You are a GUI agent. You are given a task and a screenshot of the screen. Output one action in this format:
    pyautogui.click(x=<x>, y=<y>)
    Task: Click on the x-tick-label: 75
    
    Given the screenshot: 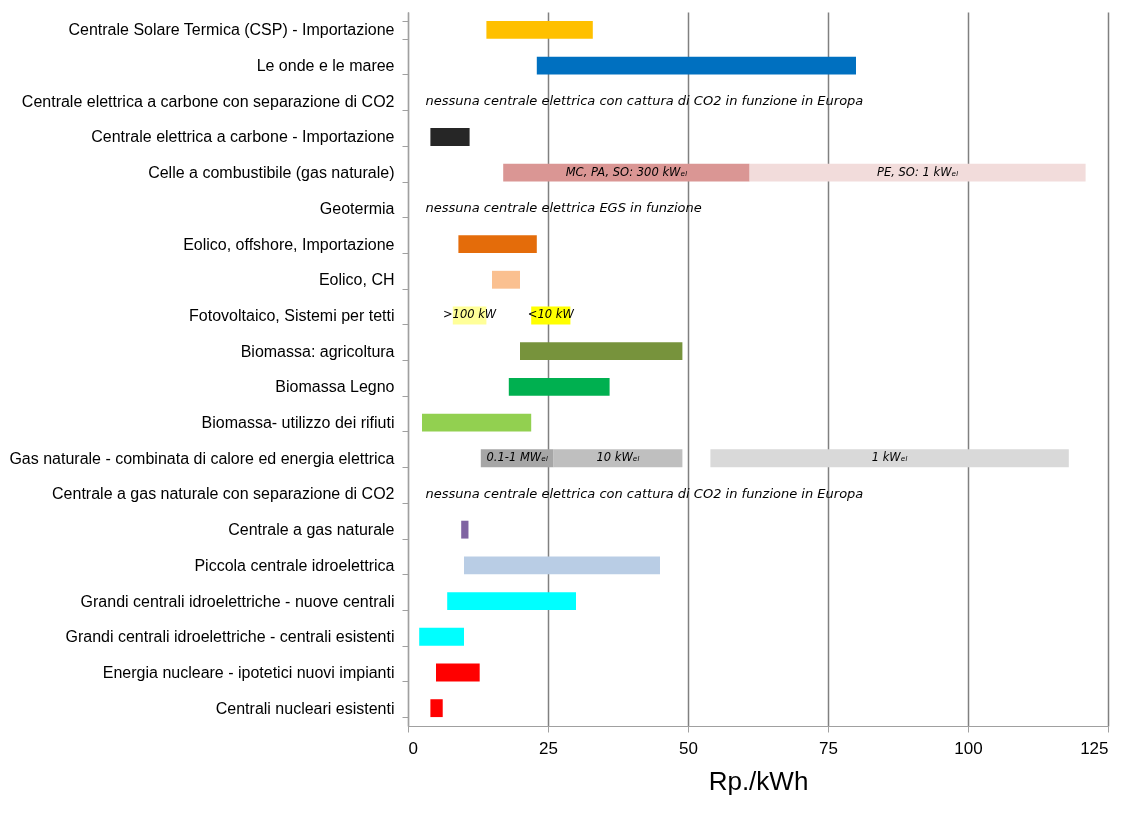 What is the action you would take?
    pyautogui.click(x=828, y=748)
    